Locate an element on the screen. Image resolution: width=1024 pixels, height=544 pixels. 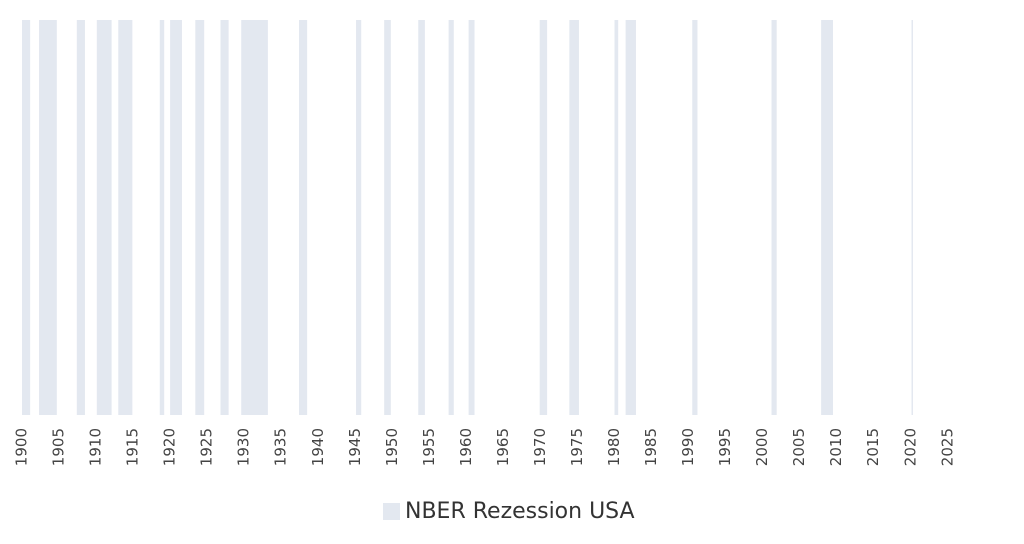
x-tick-label: 1935 is located at coordinates (281, 447).